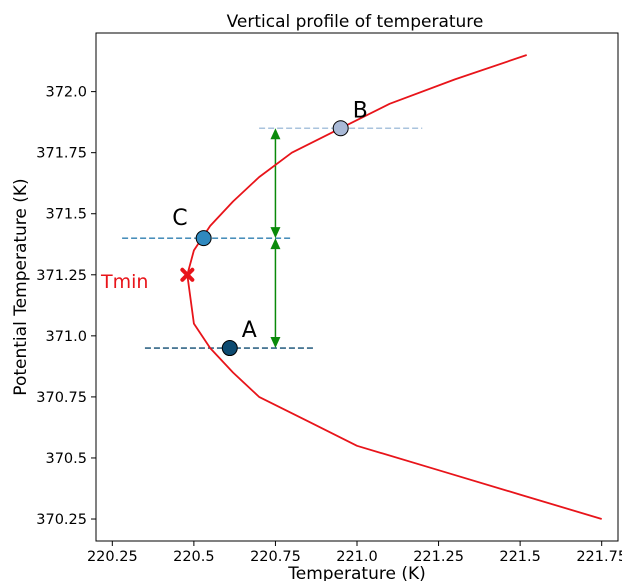  Describe the element at coordinates (61, 276) in the screenshot. I see `y-tick-label: 371.25` at that location.